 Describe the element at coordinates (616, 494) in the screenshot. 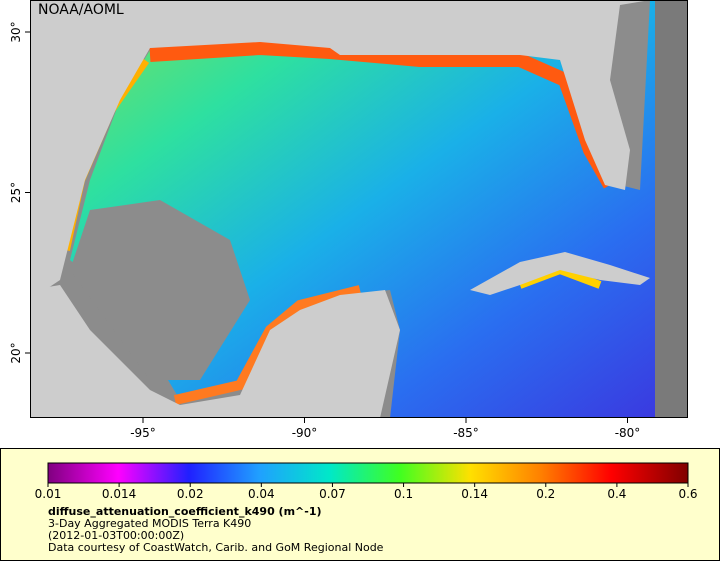

I see `colorbar-tick-label: 0.4` at that location.